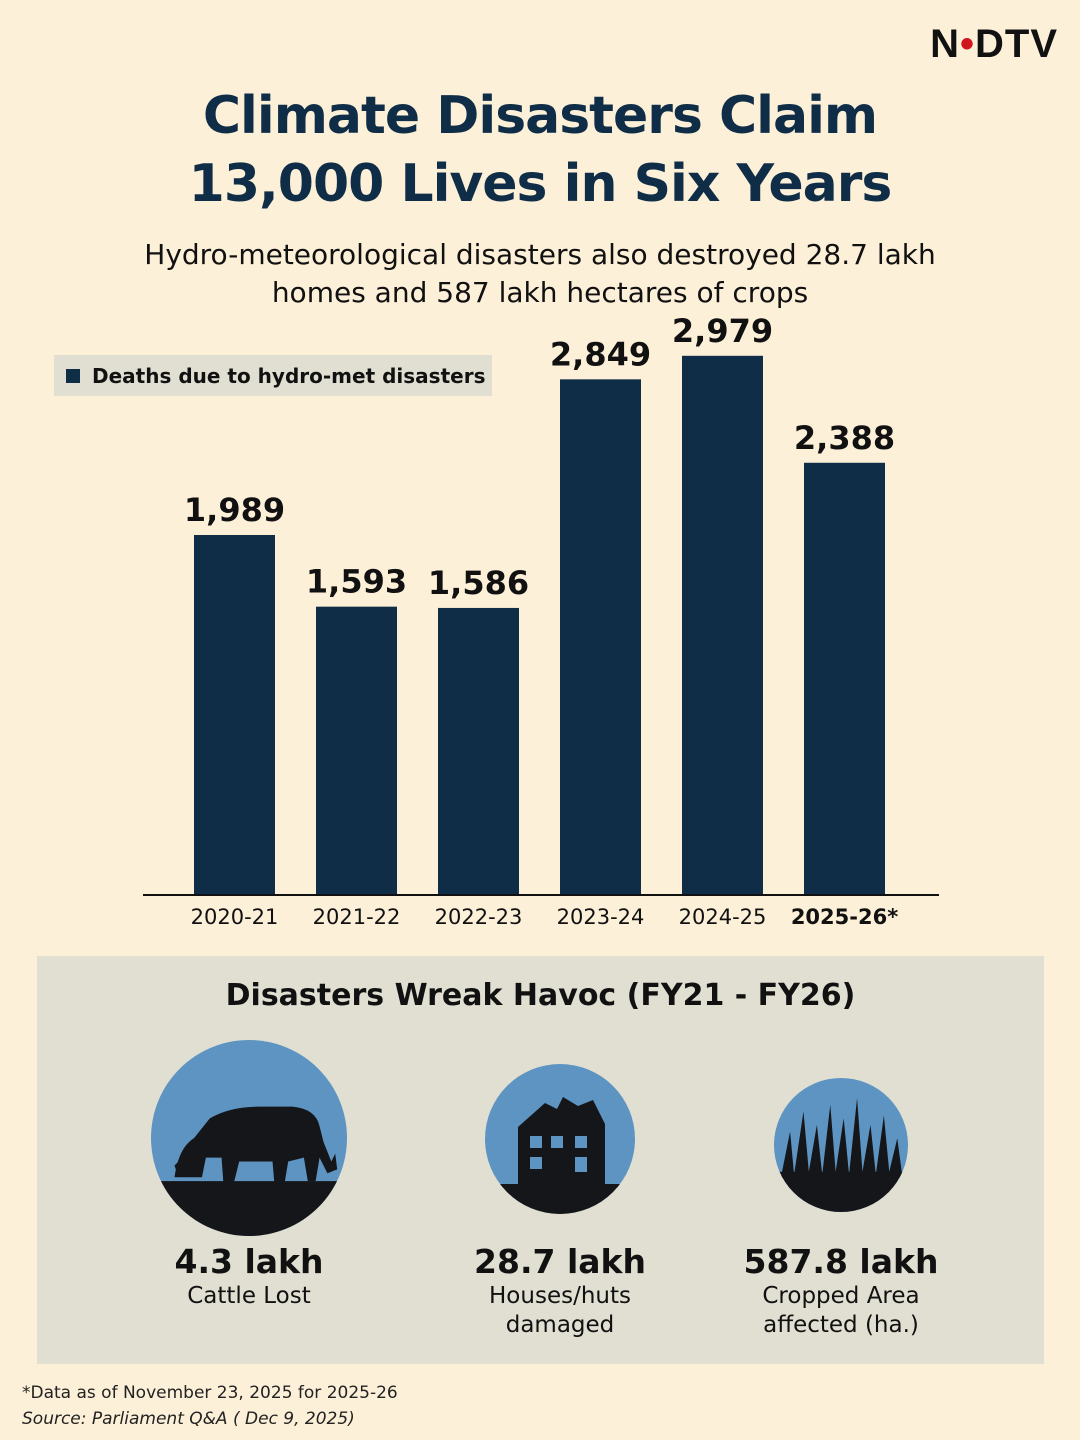 Image resolution: width=1080 pixels, height=1440 pixels. Describe the element at coordinates (357, 917) in the screenshot. I see `x-tick-label: 2021-22` at that location.